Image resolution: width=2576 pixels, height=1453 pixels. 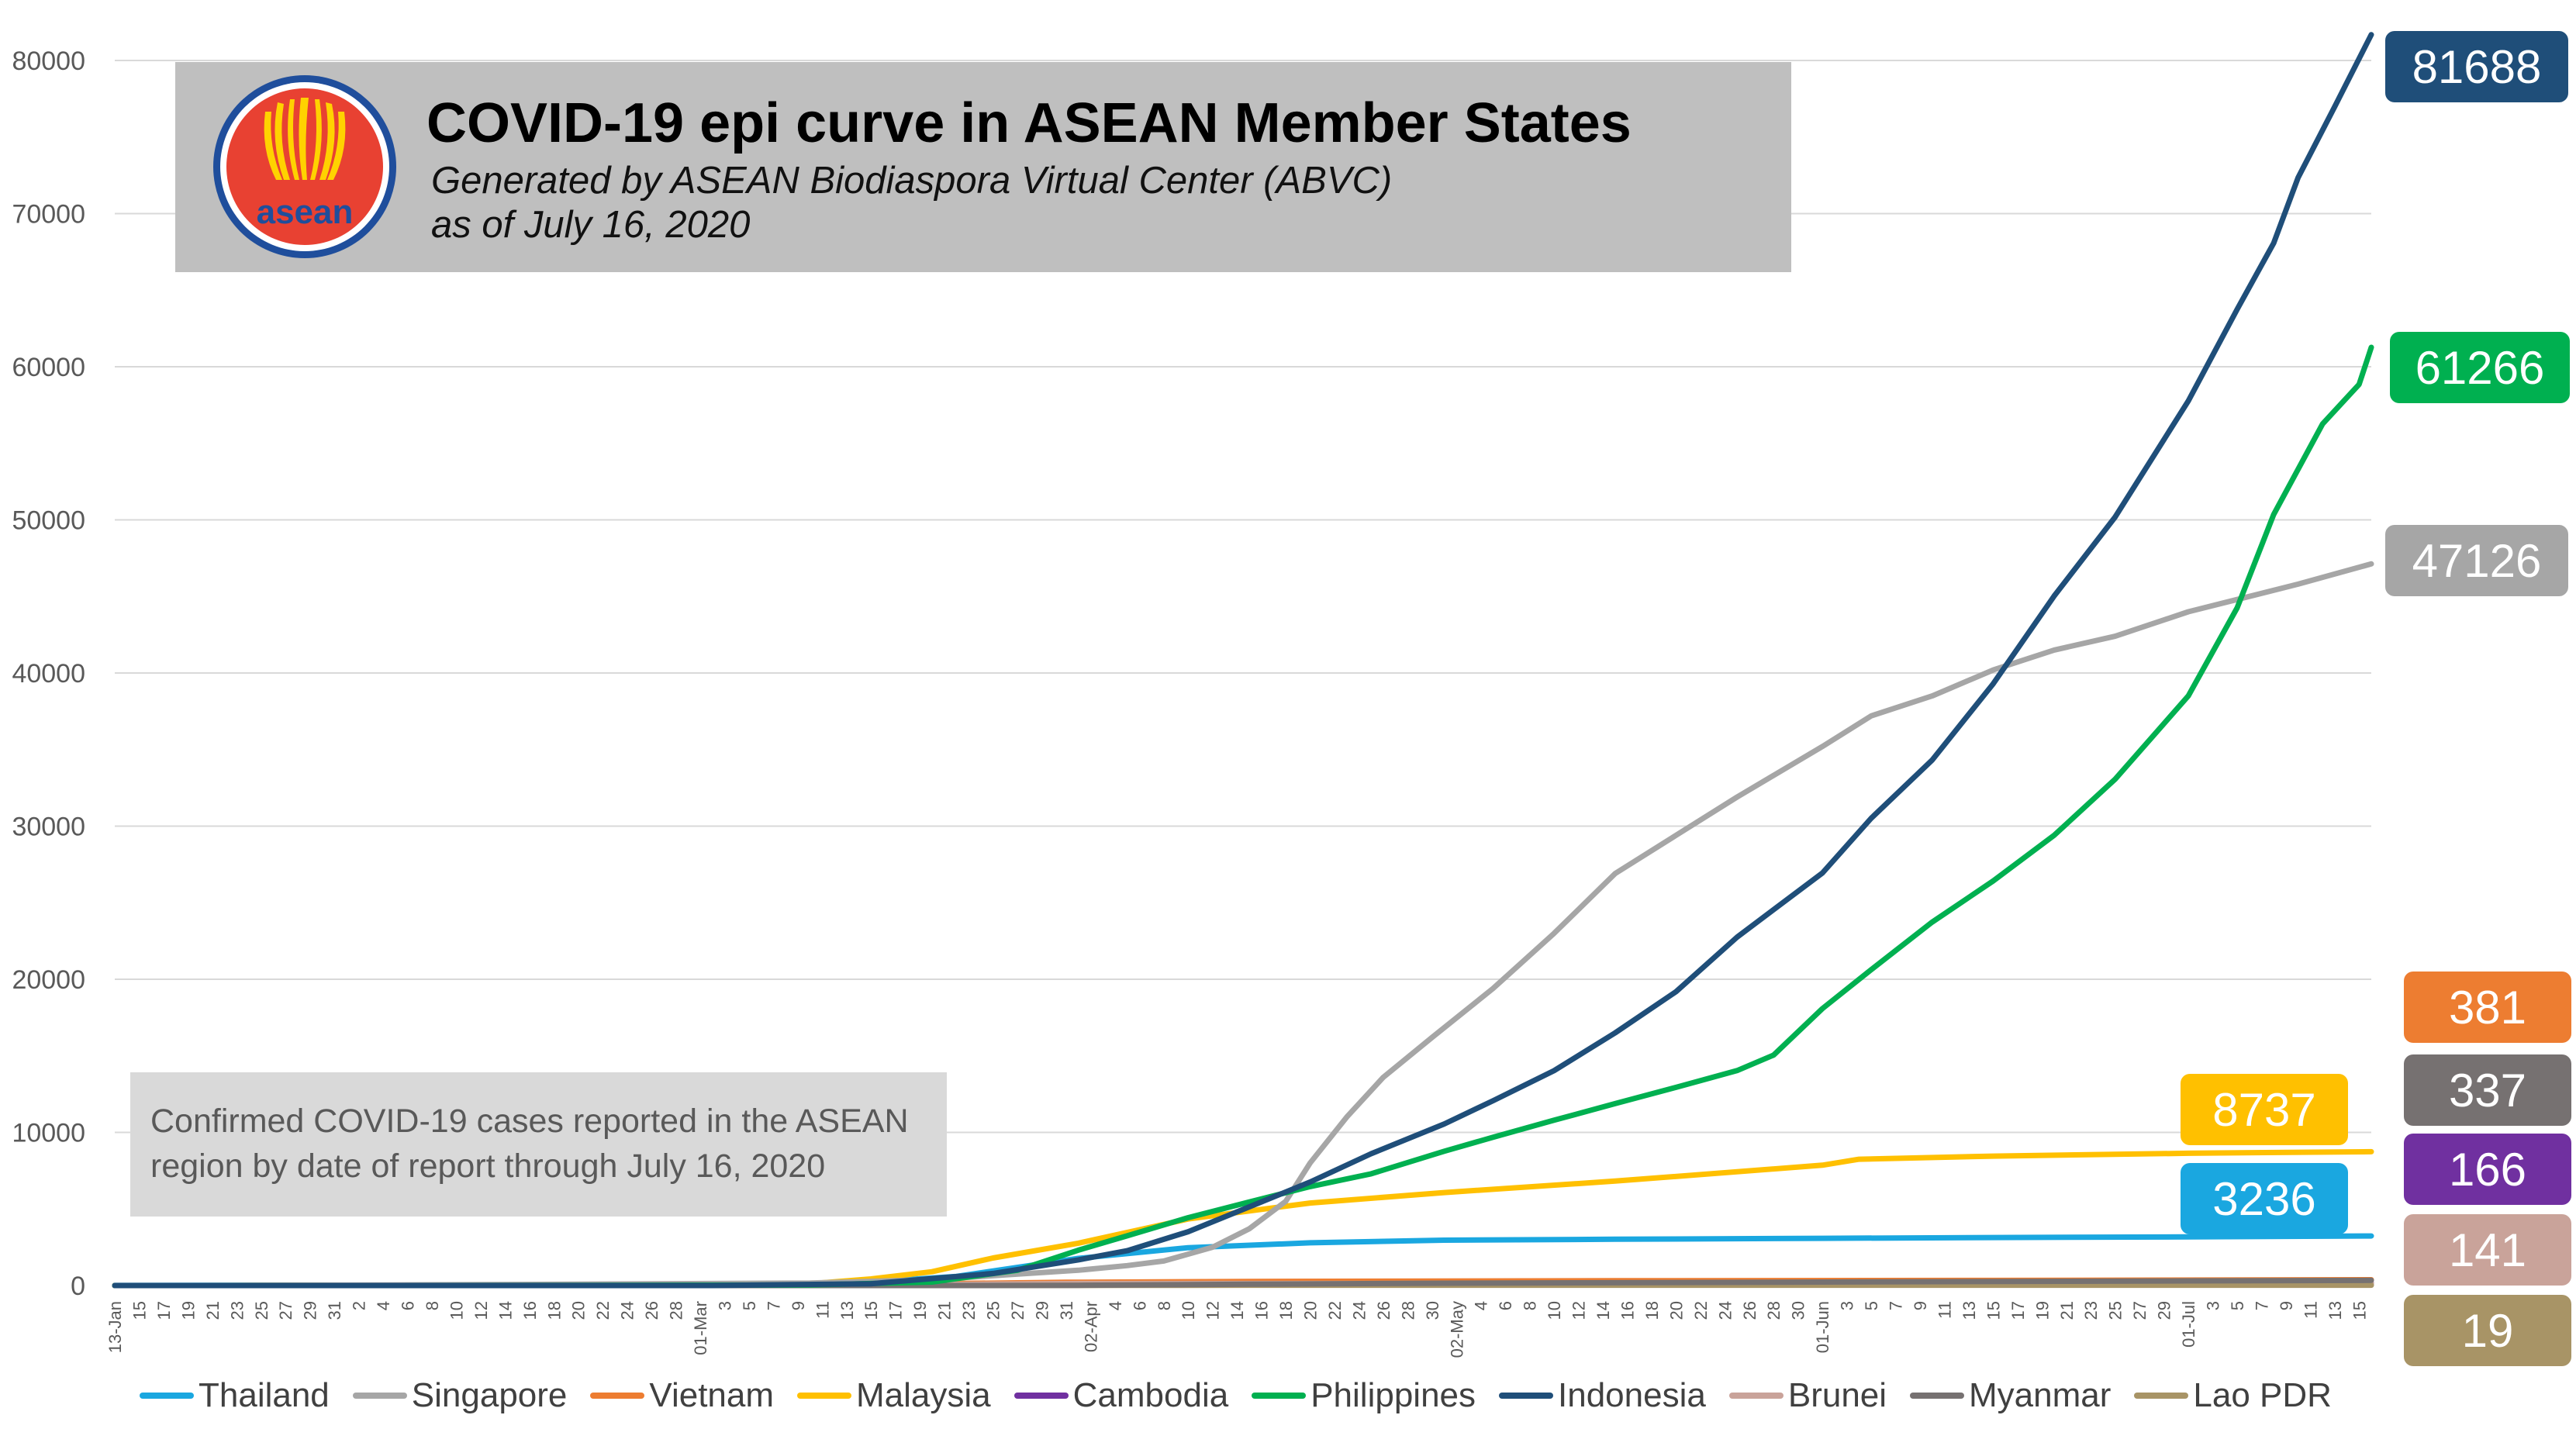 I want to click on legend-label: Philippines, so click(x=1393, y=1395).